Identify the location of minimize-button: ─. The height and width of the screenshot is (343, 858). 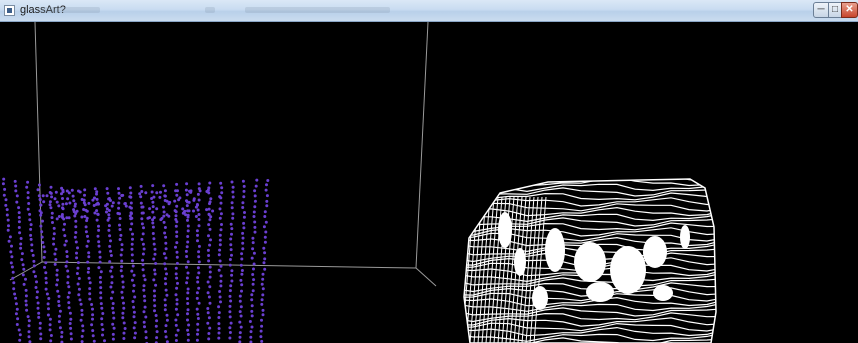
(821, 10).